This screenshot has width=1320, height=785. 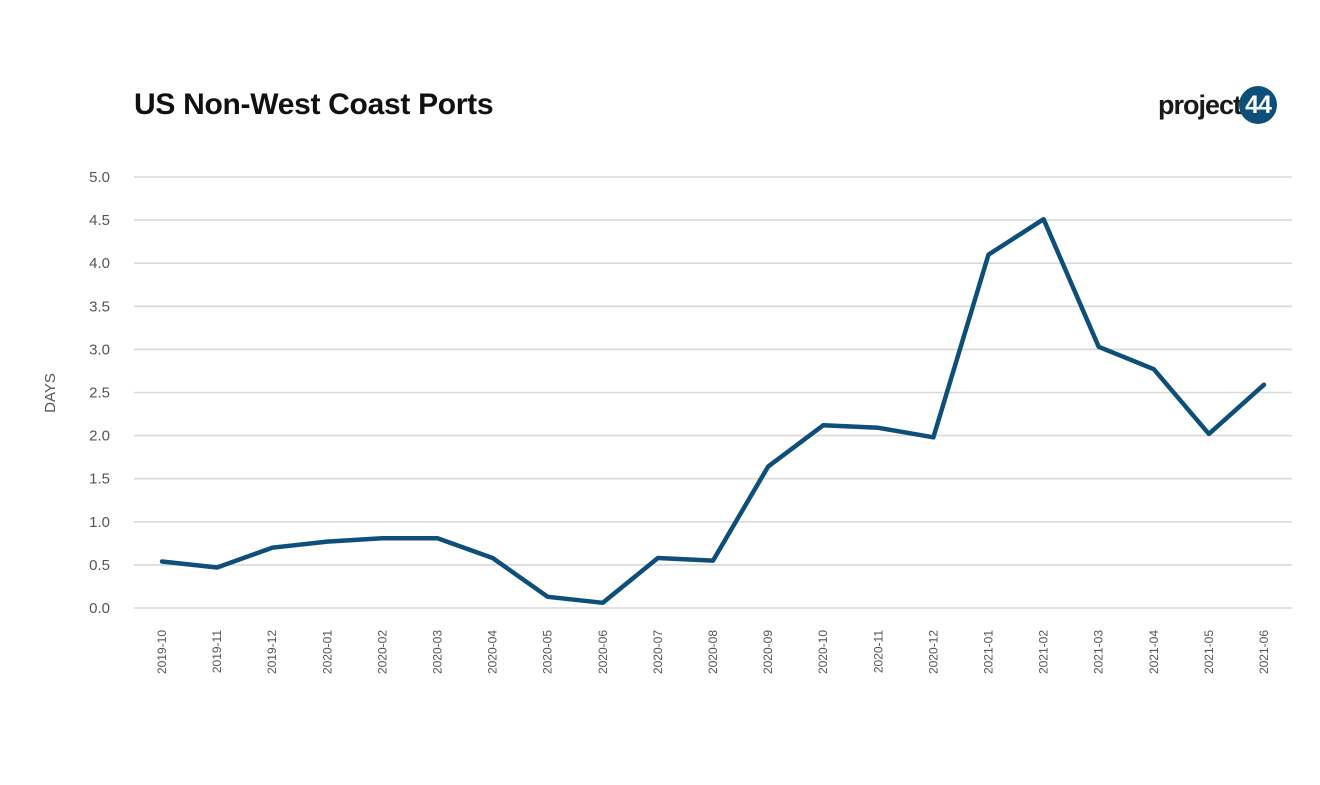 I want to click on y-tick-label: 3.0, so click(x=99, y=349).